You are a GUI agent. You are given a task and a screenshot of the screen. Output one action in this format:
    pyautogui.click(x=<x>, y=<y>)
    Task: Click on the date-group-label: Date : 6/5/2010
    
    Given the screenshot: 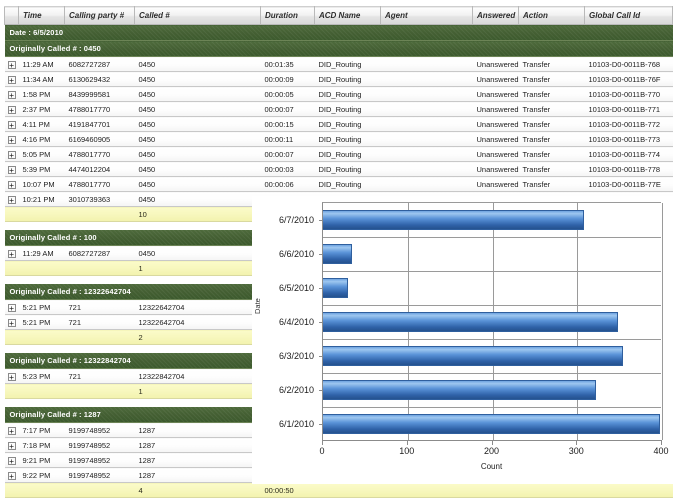 What is the action you would take?
    pyautogui.click(x=338, y=32)
    